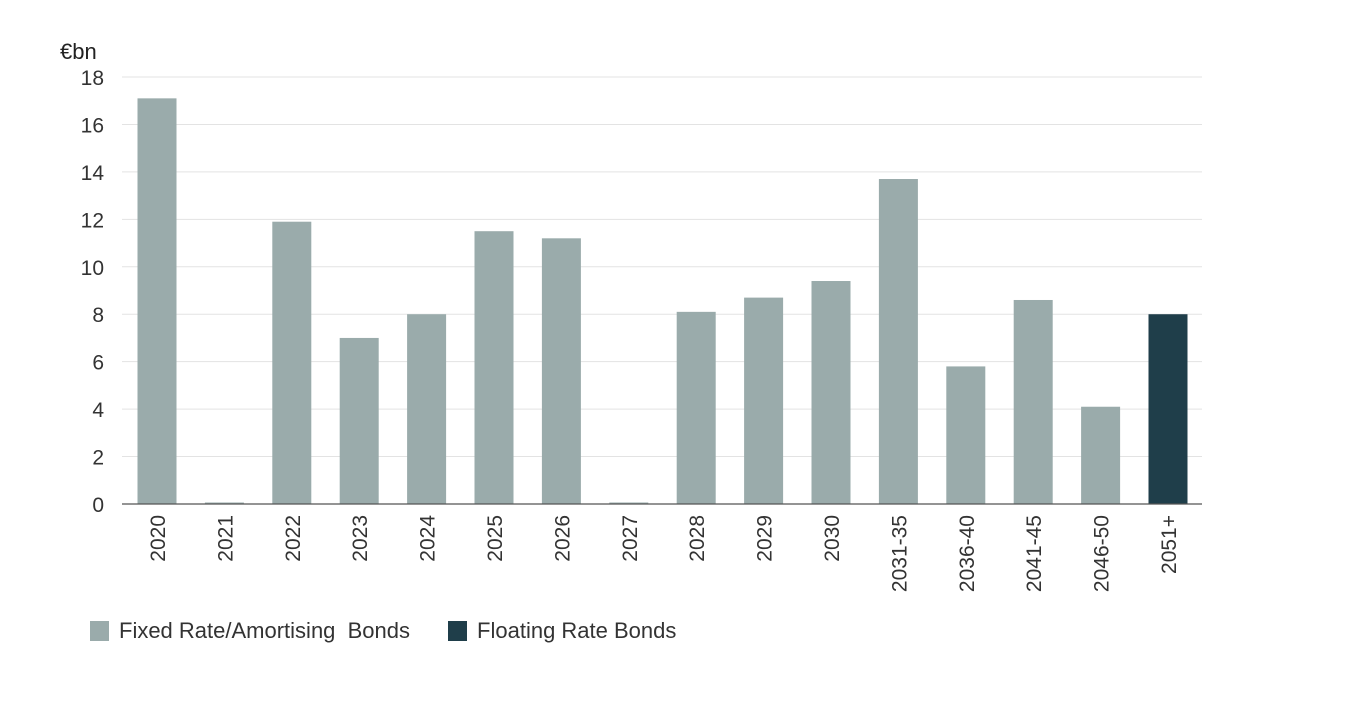  What do you see at coordinates (458, 631) in the screenshot?
I see `legend-swatch-floating` at bounding box center [458, 631].